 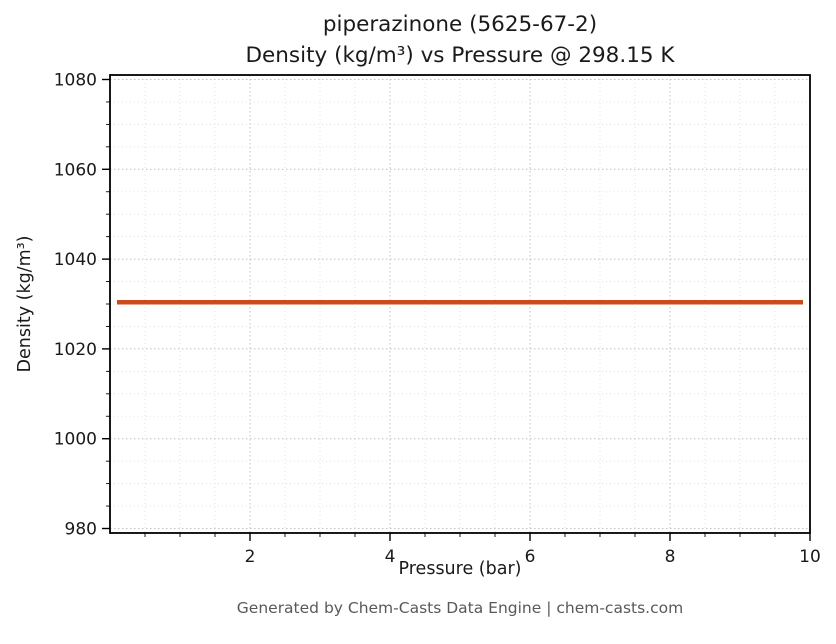 I want to click on y-tick-label: 1020, so click(x=75, y=350).